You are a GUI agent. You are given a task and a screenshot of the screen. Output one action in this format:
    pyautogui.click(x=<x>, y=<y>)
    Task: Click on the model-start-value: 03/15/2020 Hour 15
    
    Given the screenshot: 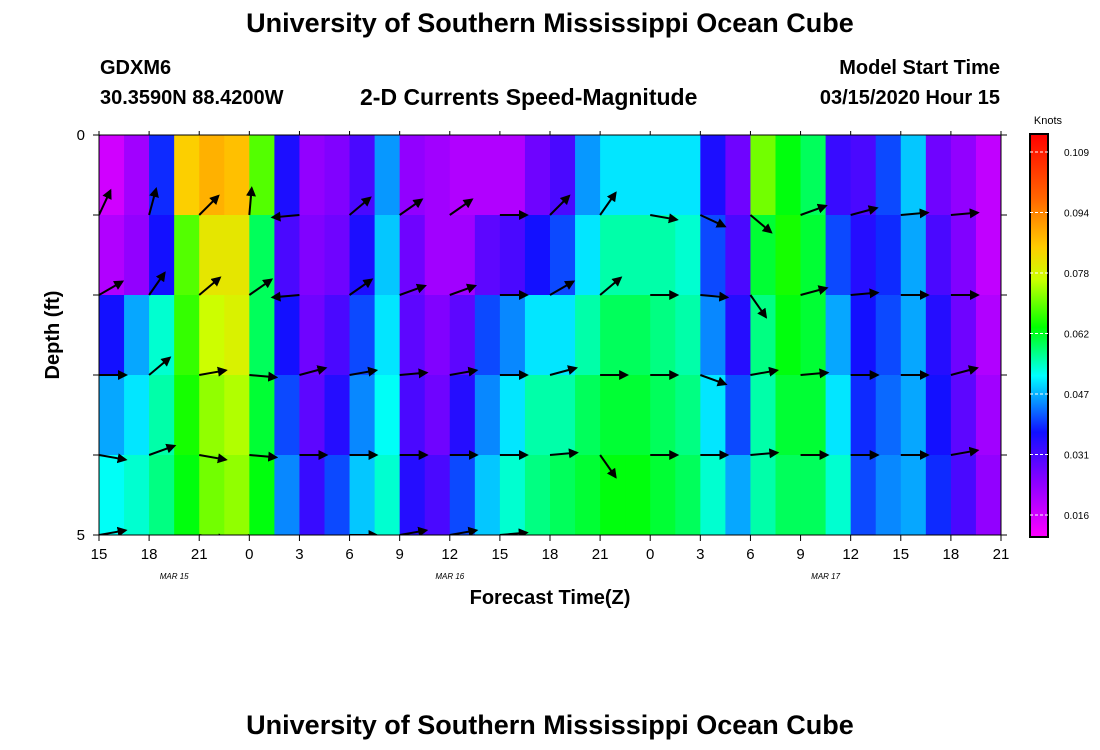 What is the action you would take?
    pyautogui.click(x=909, y=98)
    